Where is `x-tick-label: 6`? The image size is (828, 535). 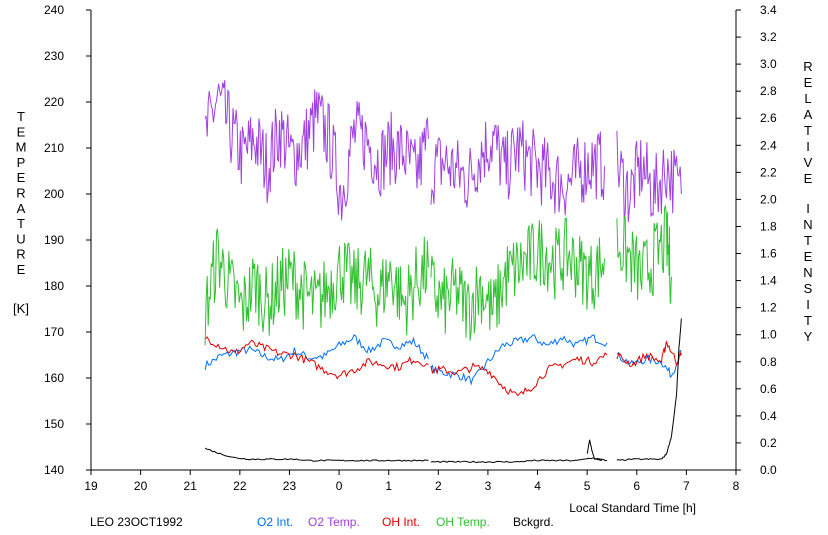
x-tick-label: 6 is located at coordinates (636, 486).